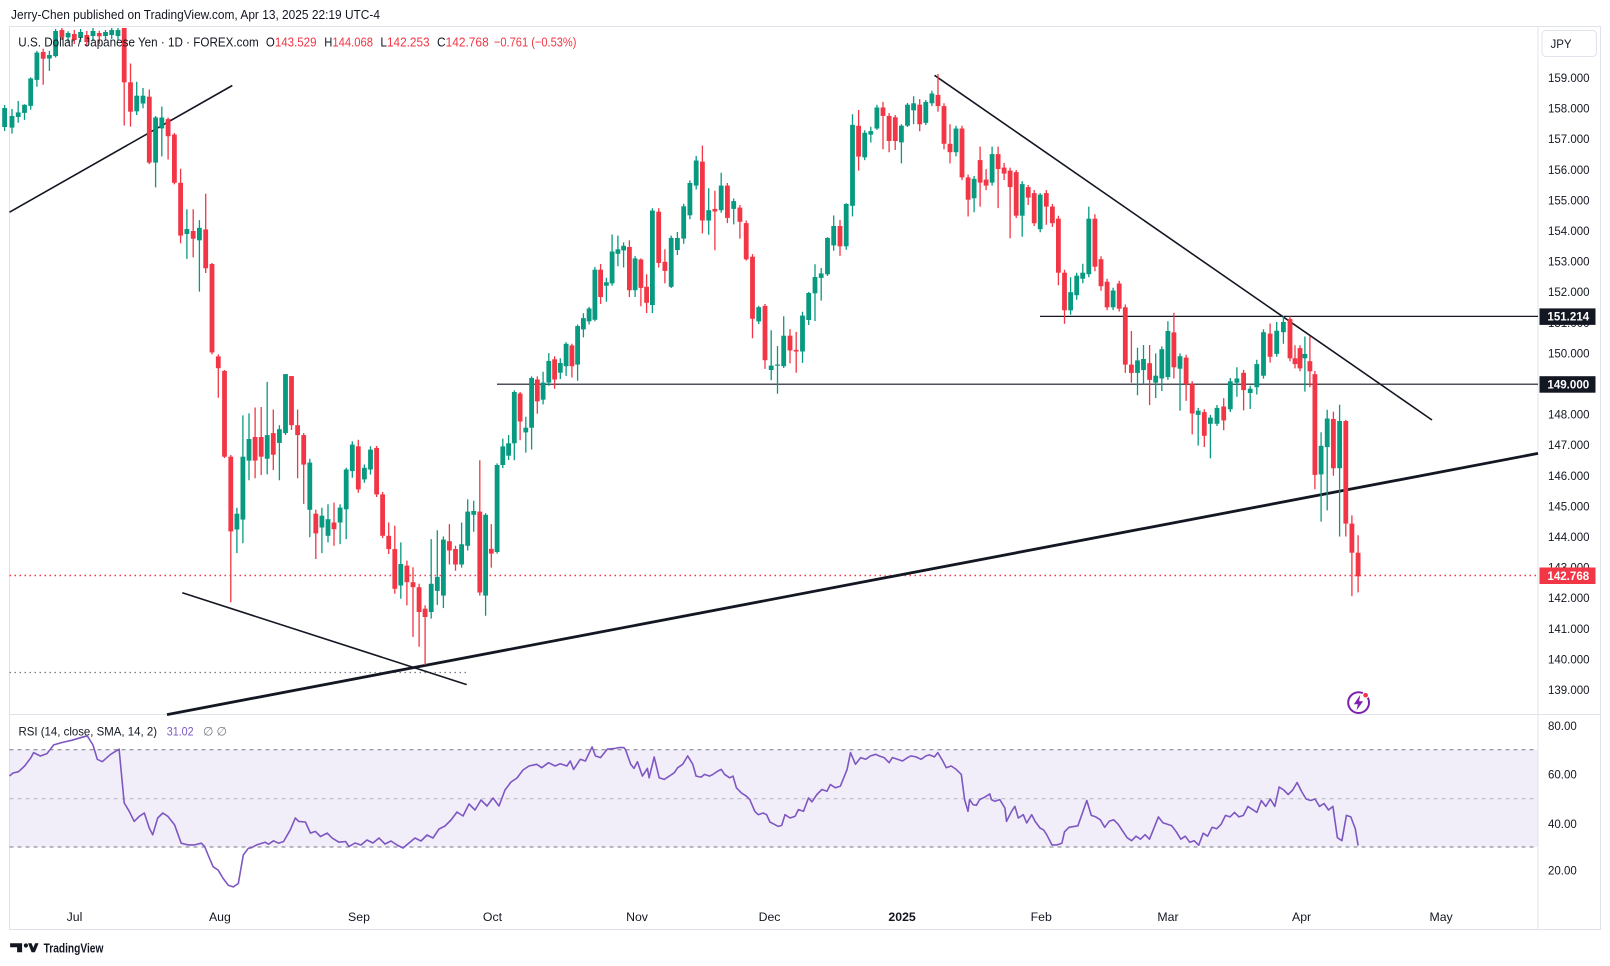 The height and width of the screenshot is (966, 1610). I want to click on svg-text: O143.529, so click(291, 42).